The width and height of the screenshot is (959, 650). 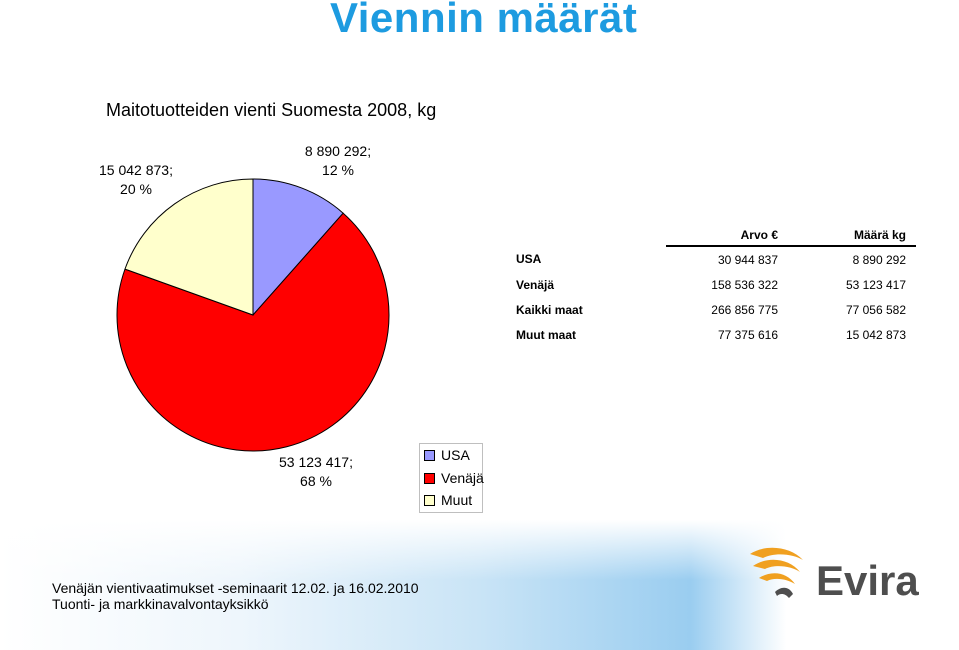 I want to click on table-cell-arvo: 266 856 775, so click(x=744, y=309).